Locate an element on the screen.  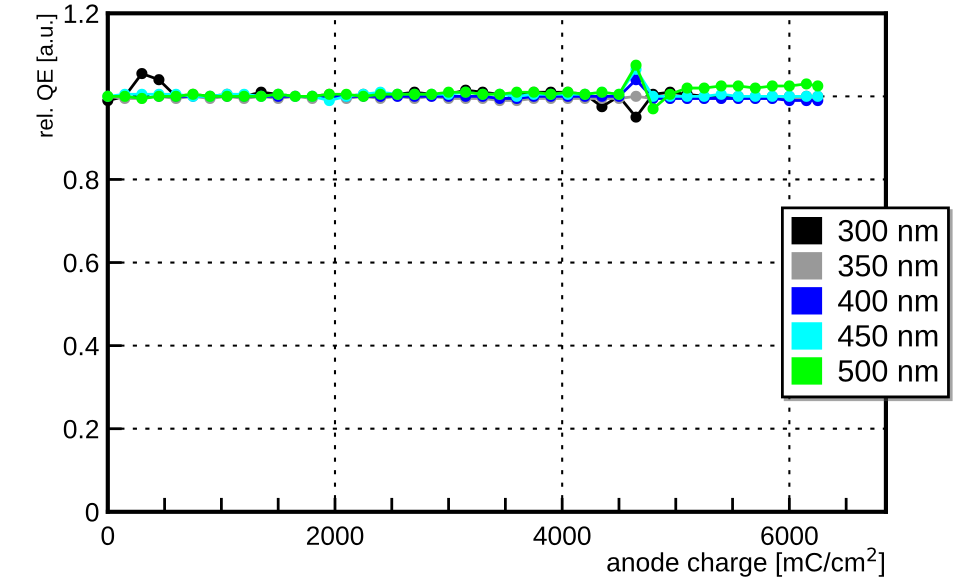
legend-label: 450 nm is located at coordinates (888, 336).